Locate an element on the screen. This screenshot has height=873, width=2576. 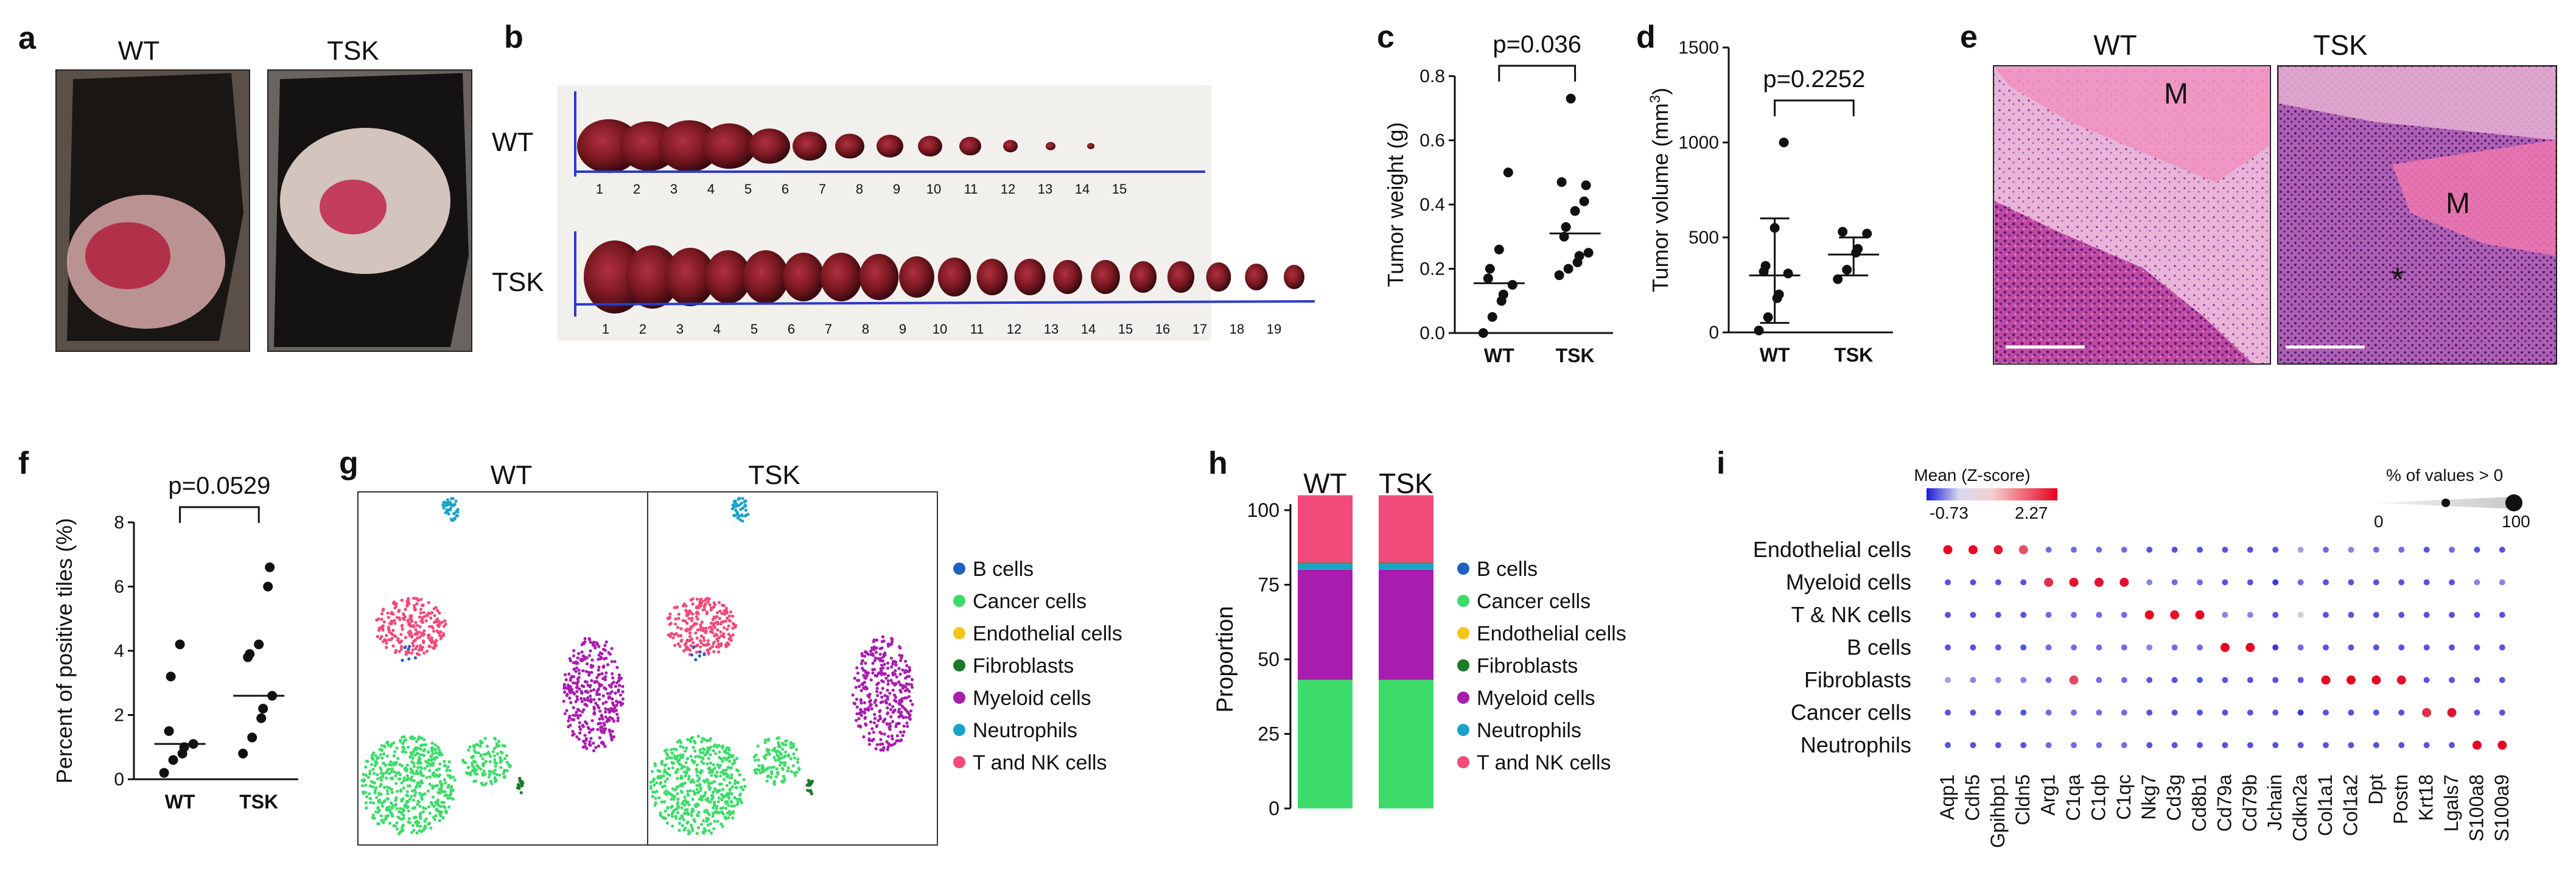
data-point-tsk is located at coordinates (263, 708).